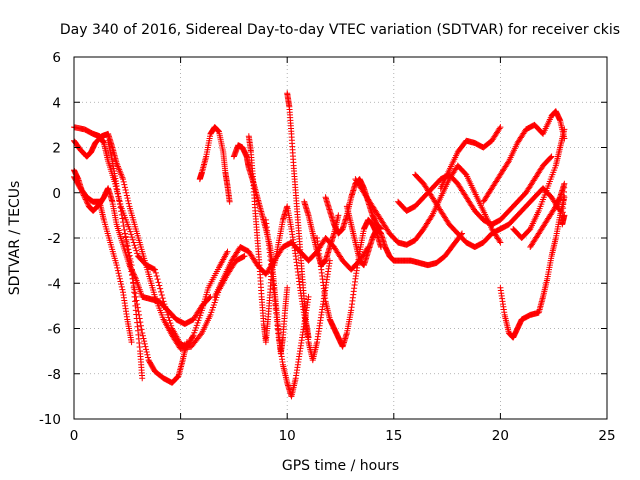  Describe the element at coordinates (56, 149) in the screenshot. I see `y-tick-label: 2` at that location.